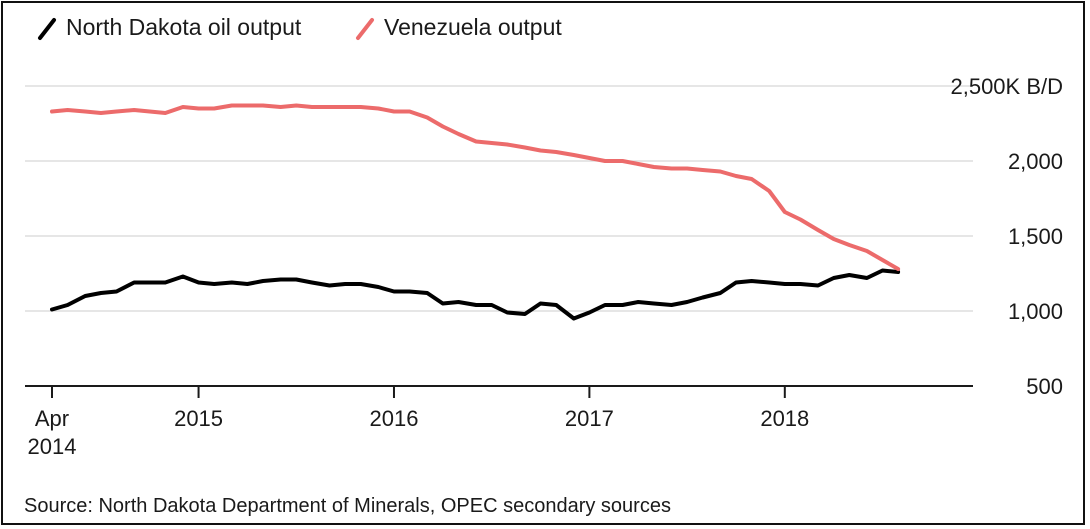  What do you see at coordinates (47, 29) in the screenshot?
I see `legend-swatch-north-dakota` at bounding box center [47, 29].